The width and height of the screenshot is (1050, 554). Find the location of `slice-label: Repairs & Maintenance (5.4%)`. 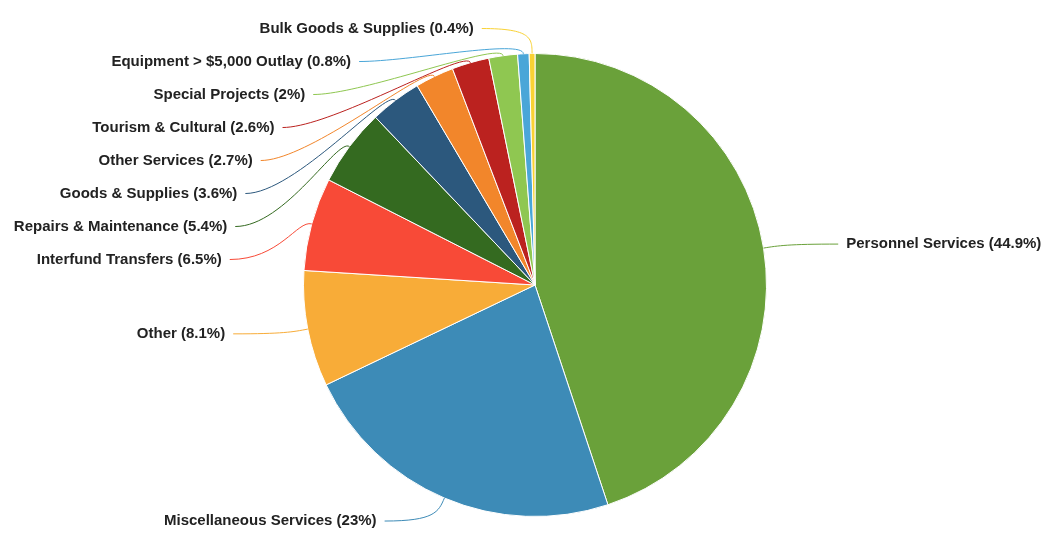

slice-label: Repairs & Maintenance (5.4%) is located at coordinates (120, 225).